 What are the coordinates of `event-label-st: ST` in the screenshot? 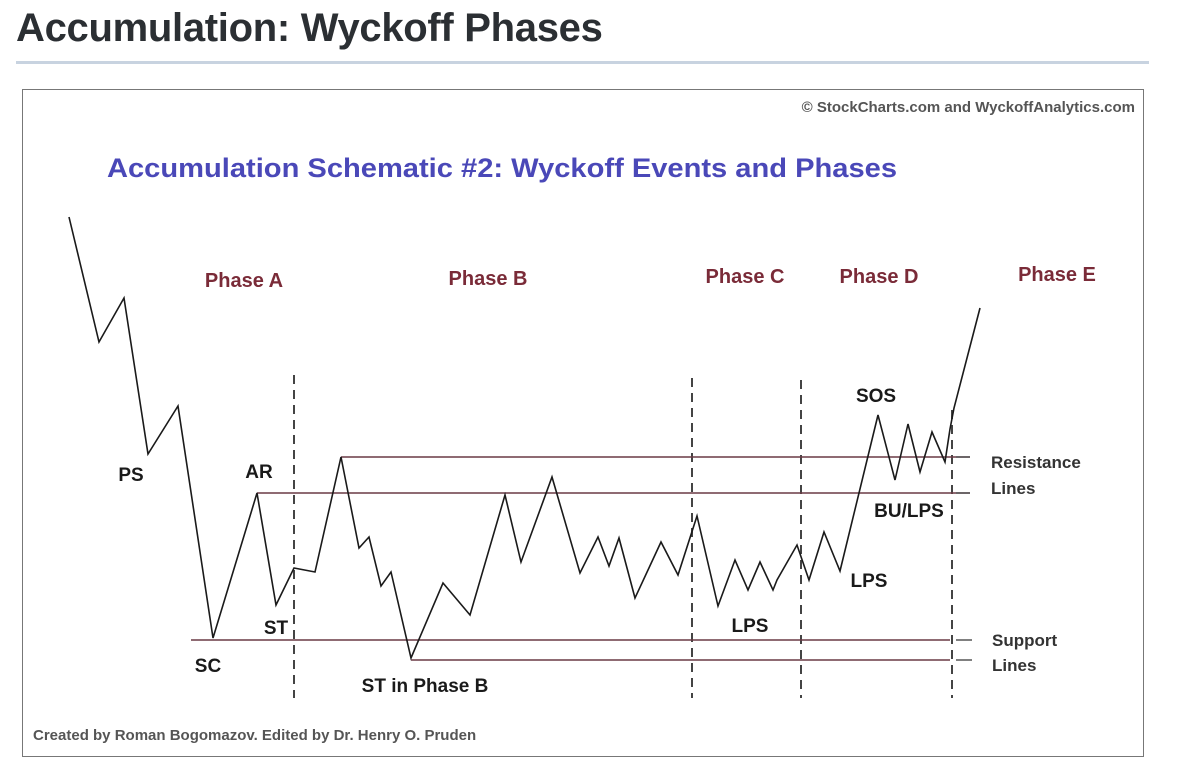 It's located at (276, 628).